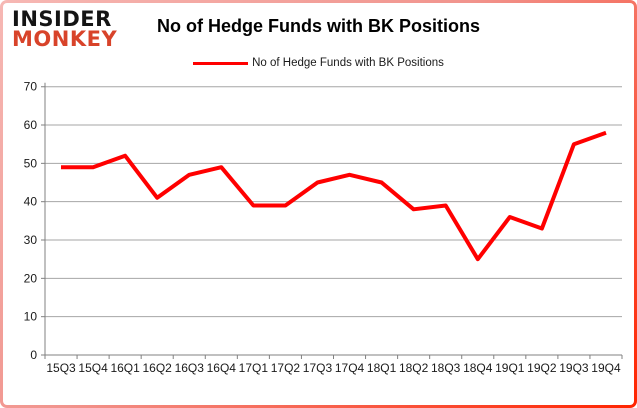 The width and height of the screenshot is (637, 408). What do you see at coordinates (286, 368) in the screenshot?
I see `x-tick-label: 17Q2` at bounding box center [286, 368].